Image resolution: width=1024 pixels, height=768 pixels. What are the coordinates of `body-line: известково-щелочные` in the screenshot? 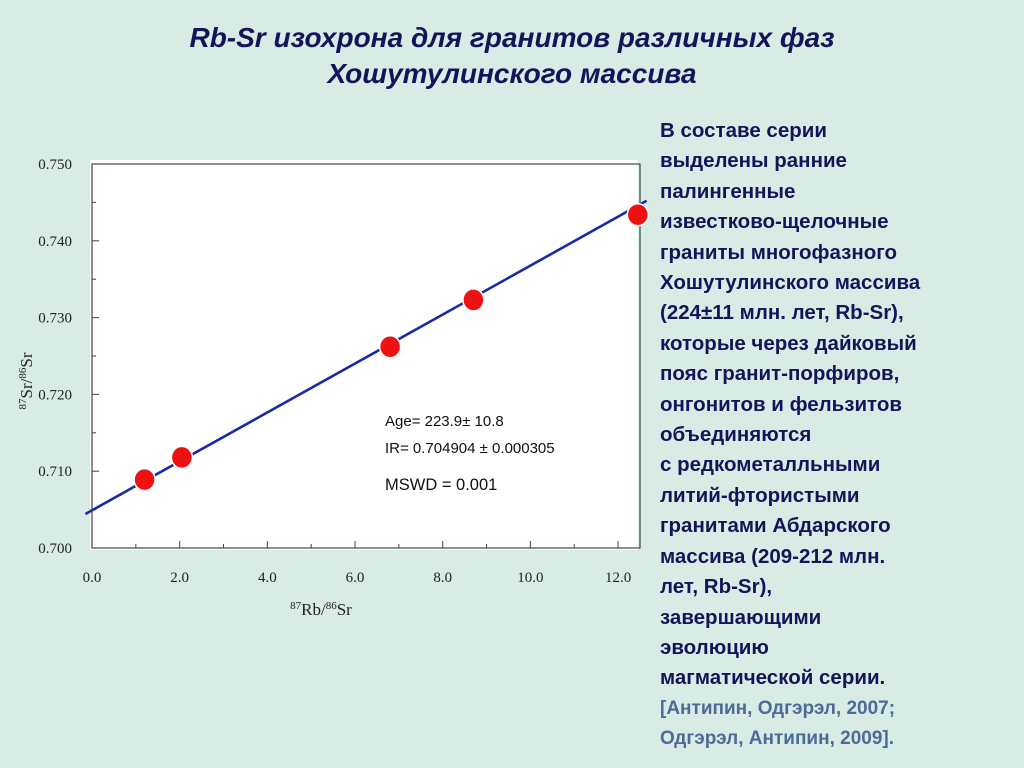 It's located at (774, 222).